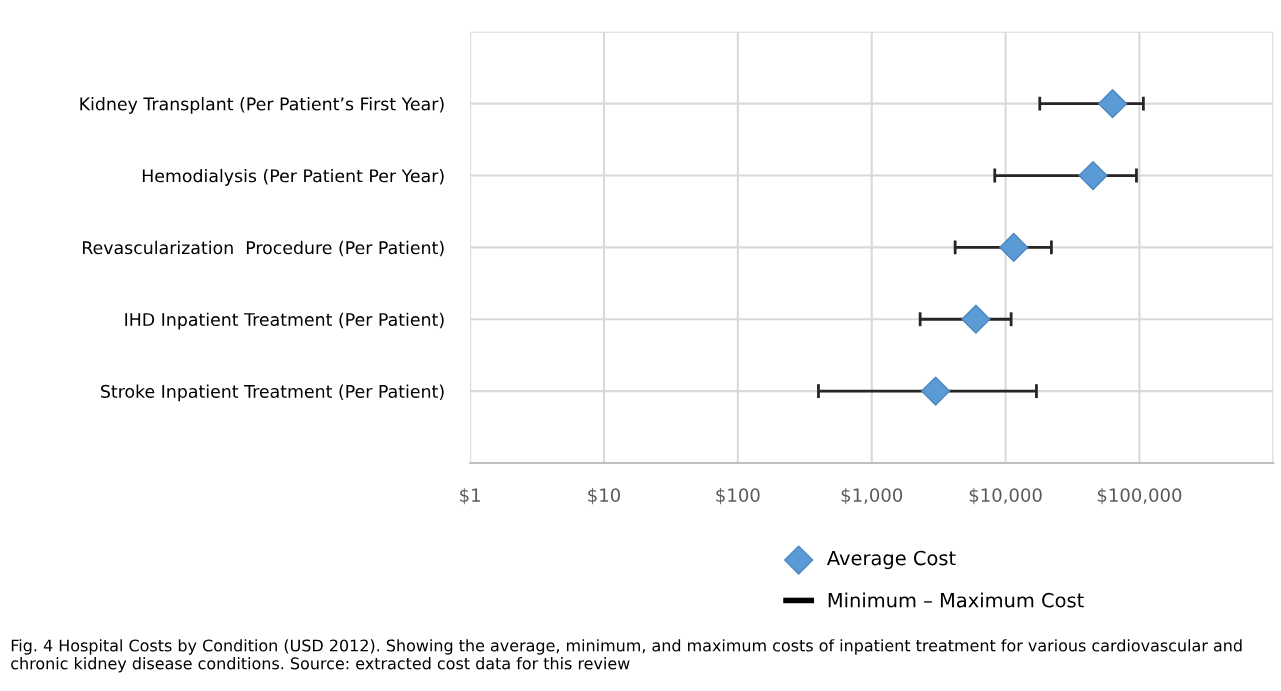  Describe the element at coordinates (872, 496) in the screenshot. I see `x-tick-label: $1,000` at that location.